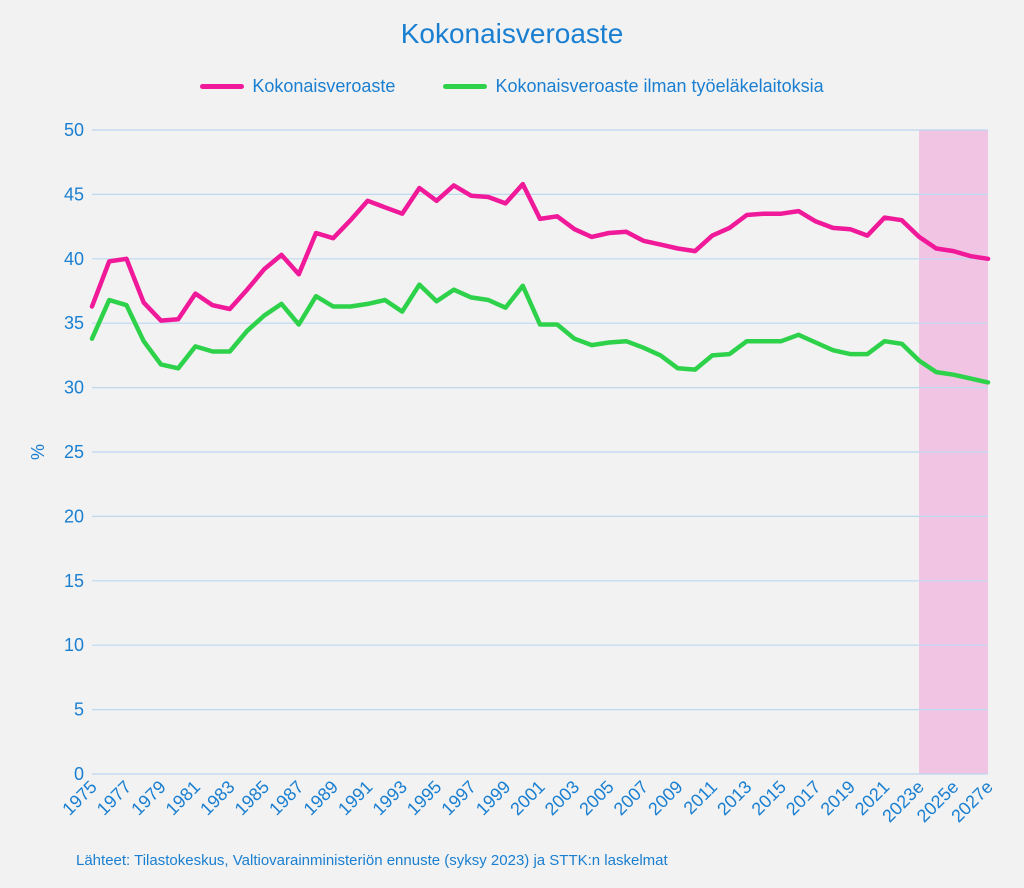  Describe the element at coordinates (527, 798) in the screenshot. I see `x-tick-label: 2001` at that location.